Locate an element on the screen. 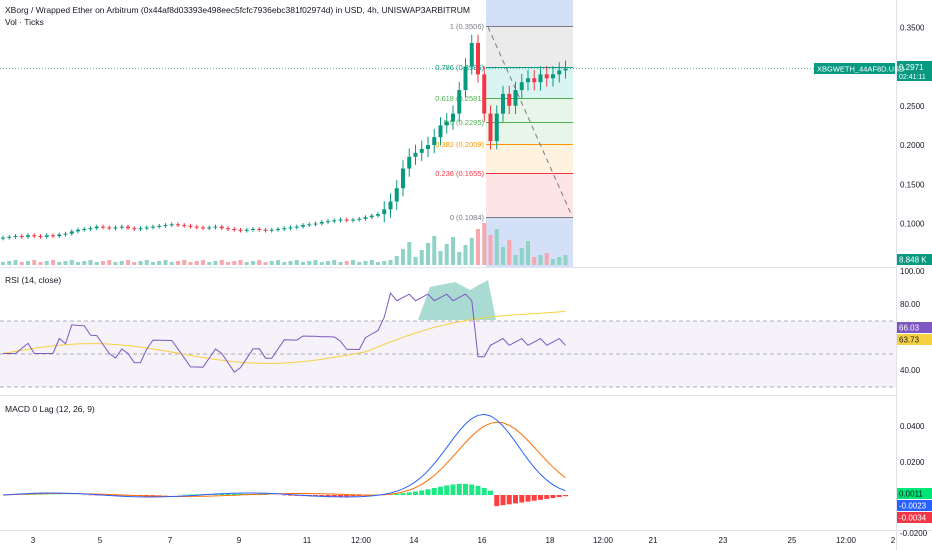 The height and width of the screenshot is (550, 932). symbol-badge is located at coordinates (854, 68).